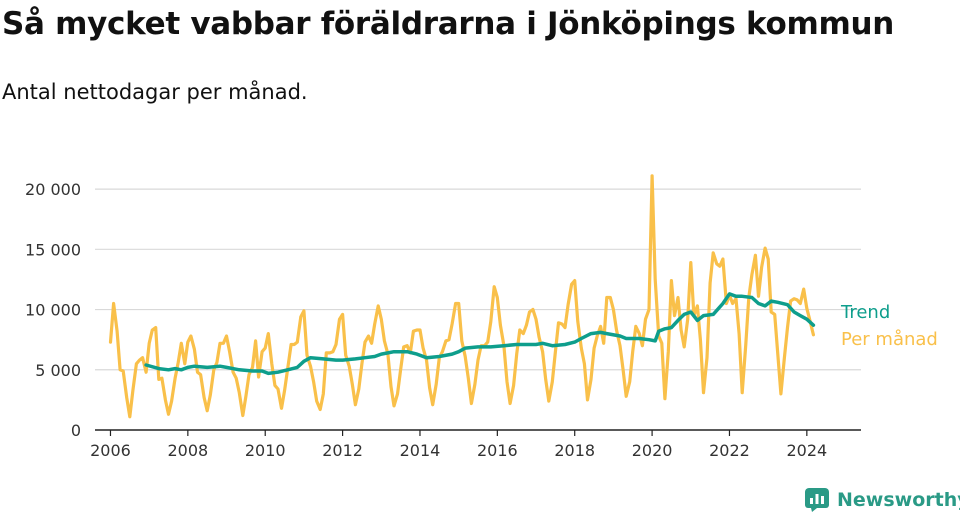 The image size is (960, 520). I want to click on y-axis: 0 5 000 10 000 15 000 20 000, so click(53, 310).